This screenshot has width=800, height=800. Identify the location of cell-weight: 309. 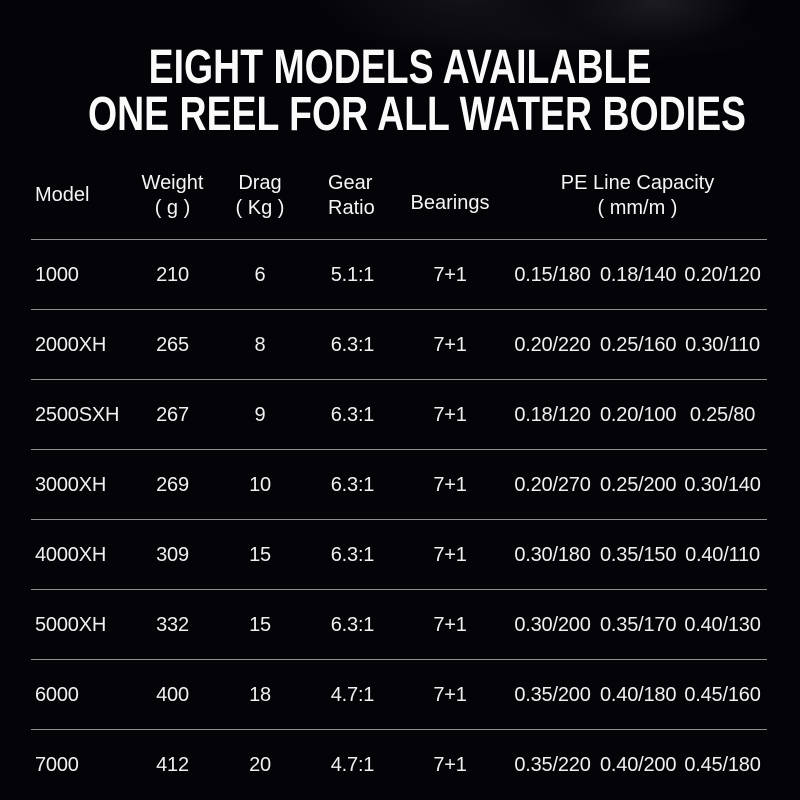
(172, 554).